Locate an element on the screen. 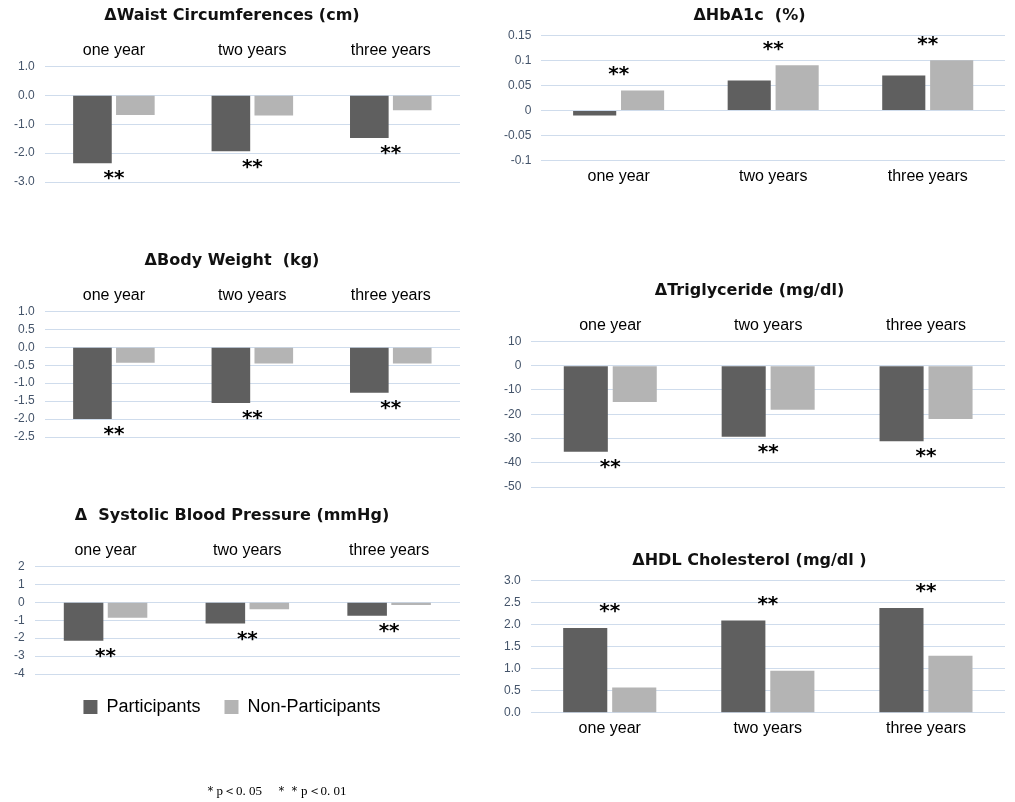 The image size is (1015, 802). y-tick-label: -0.5 is located at coordinates (24, 364).